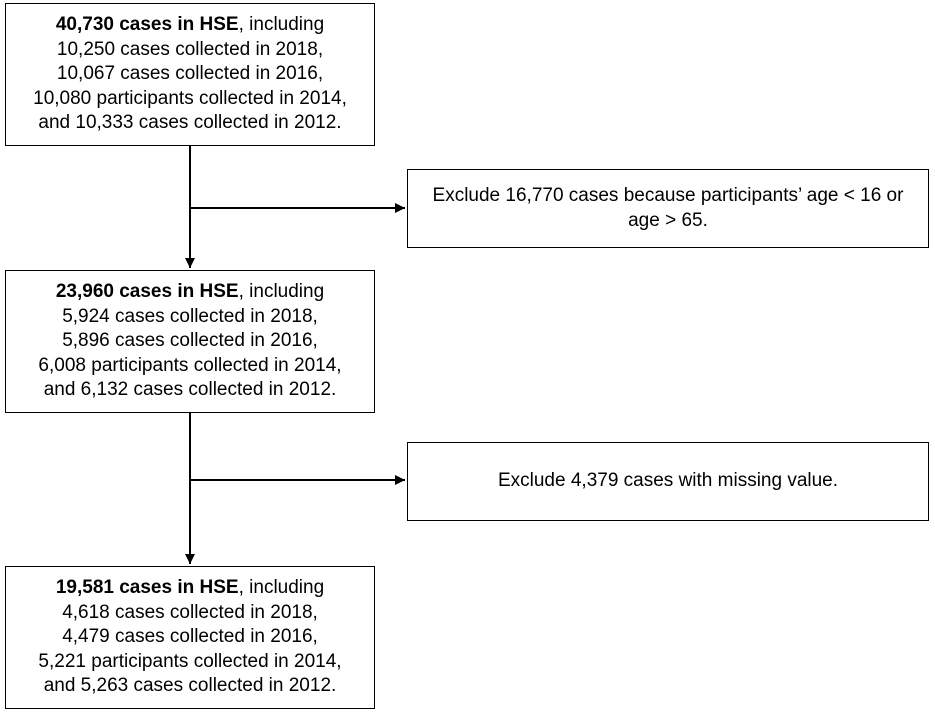 The height and width of the screenshot is (713, 935). I want to click on cohort-box-initial-heading: 40,730 cases in HSE, including, so click(190, 25).